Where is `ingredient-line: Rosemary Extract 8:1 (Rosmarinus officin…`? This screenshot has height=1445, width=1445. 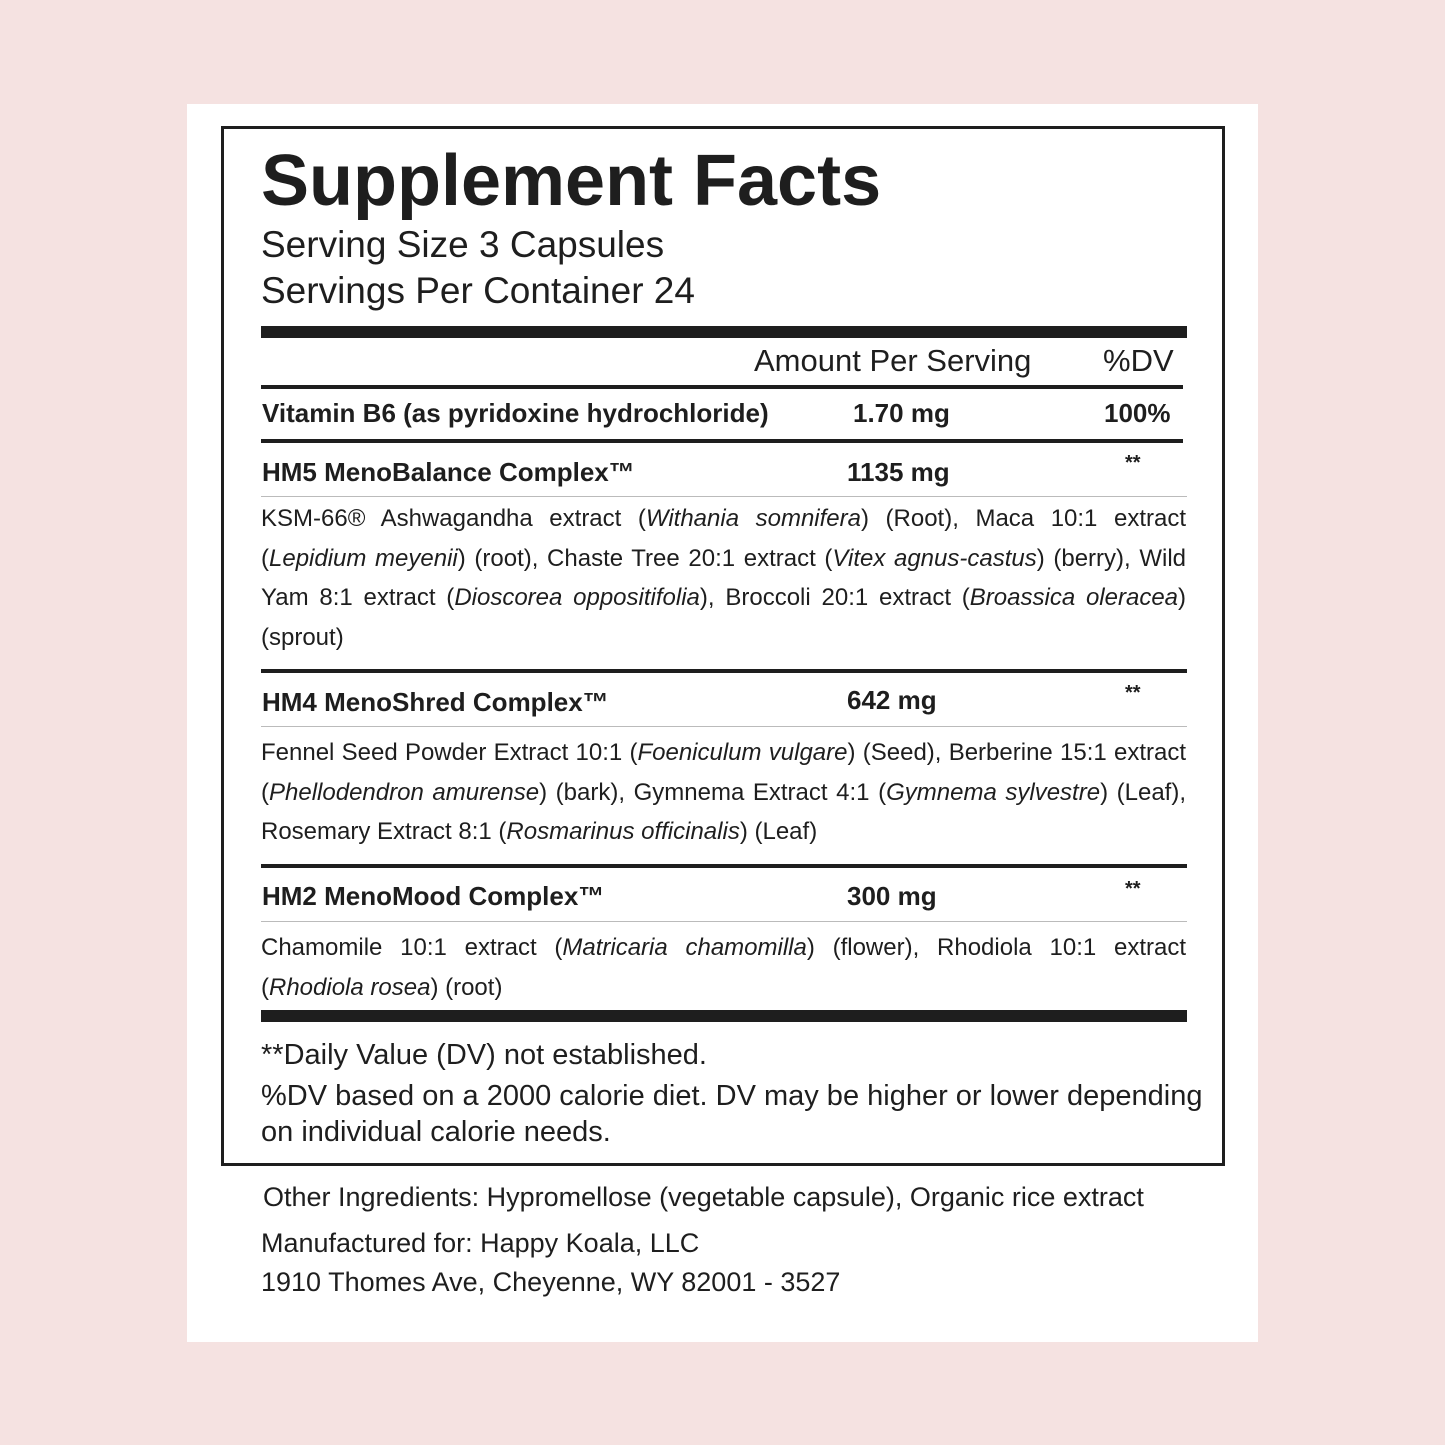 ingredient-line: Rosemary Extract 8:1 (Rosmarinus officin… is located at coordinates (723, 832).